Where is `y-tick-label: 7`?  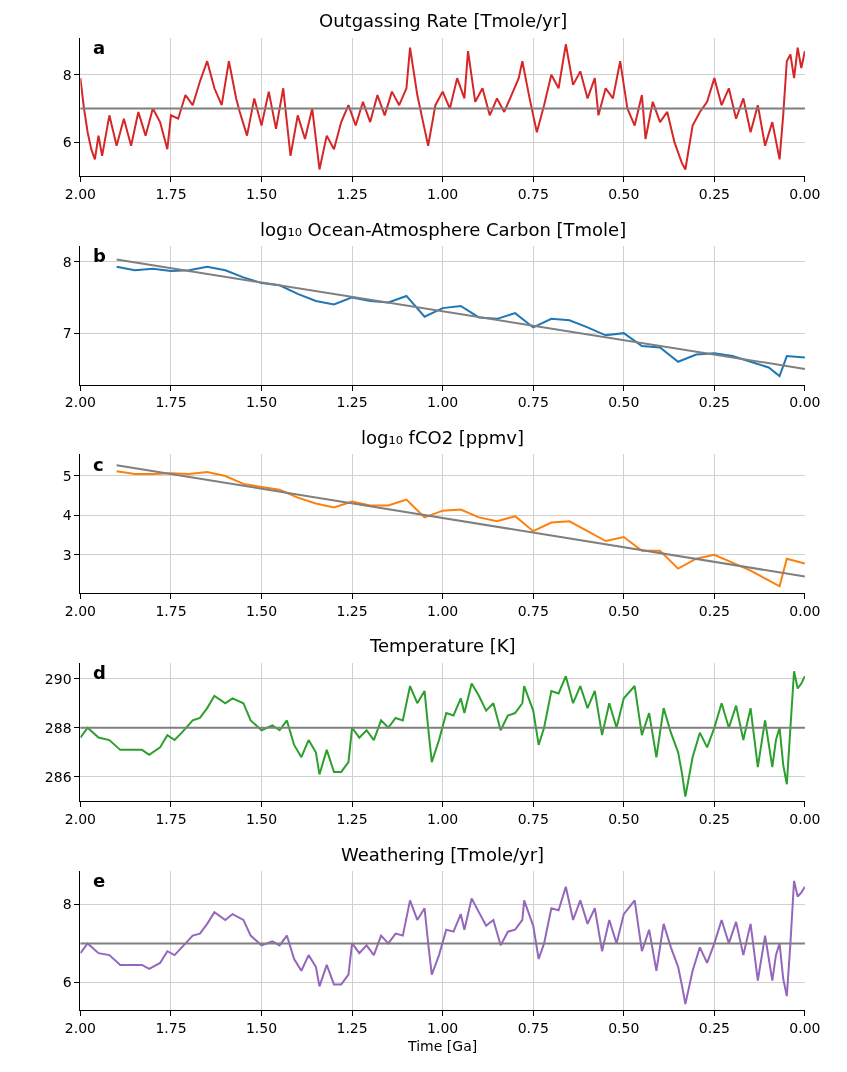
y-tick-label: 7 is located at coordinates (67, 333).